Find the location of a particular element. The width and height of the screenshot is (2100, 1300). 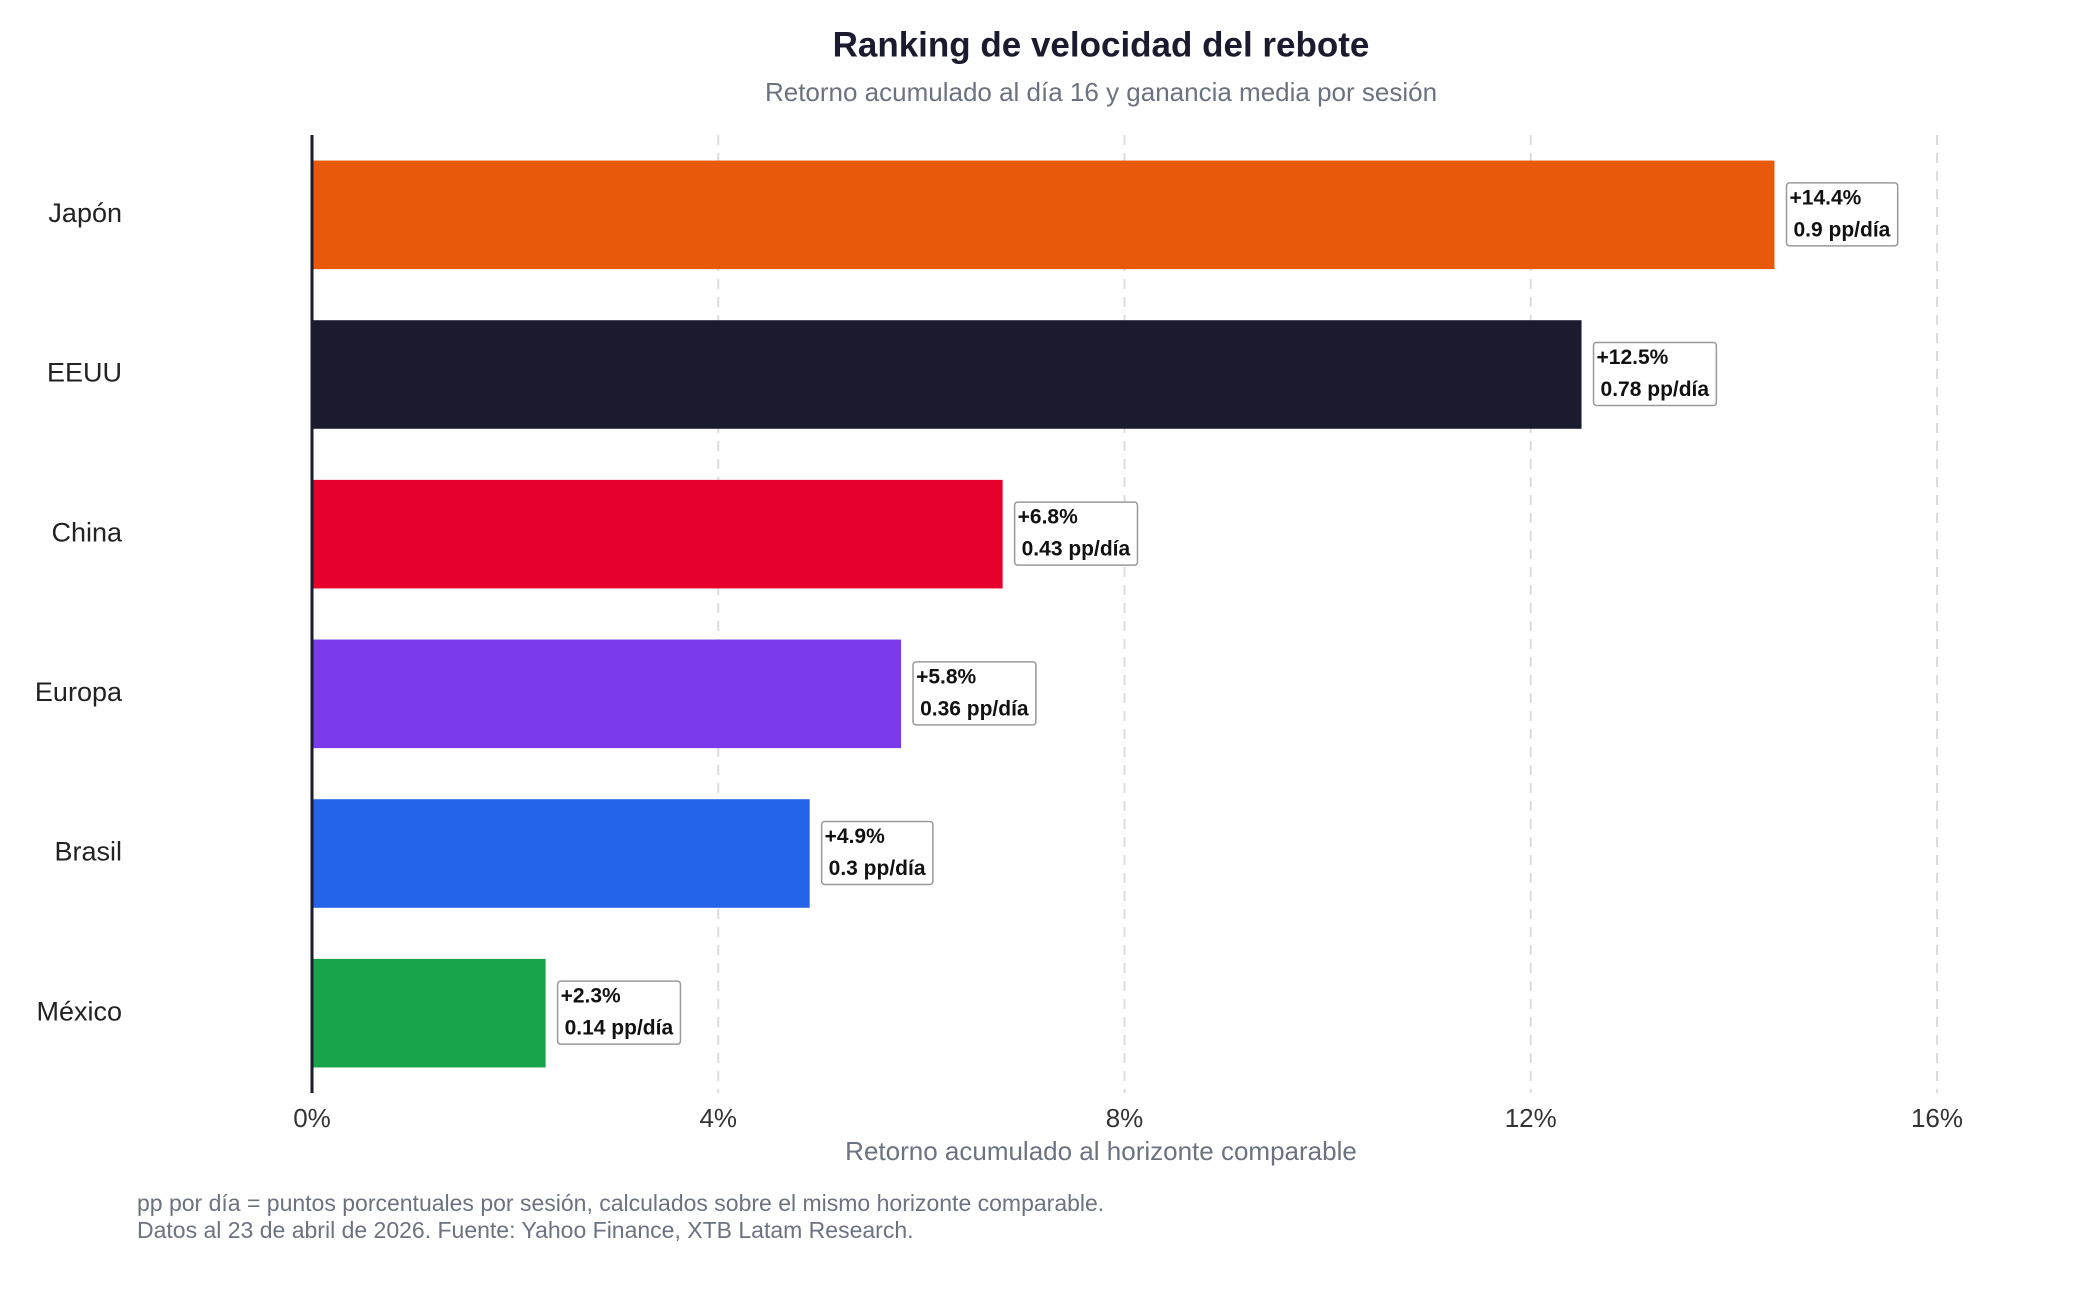

data-label: +6.8% 0.43 pp/día is located at coordinates (1076, 533).